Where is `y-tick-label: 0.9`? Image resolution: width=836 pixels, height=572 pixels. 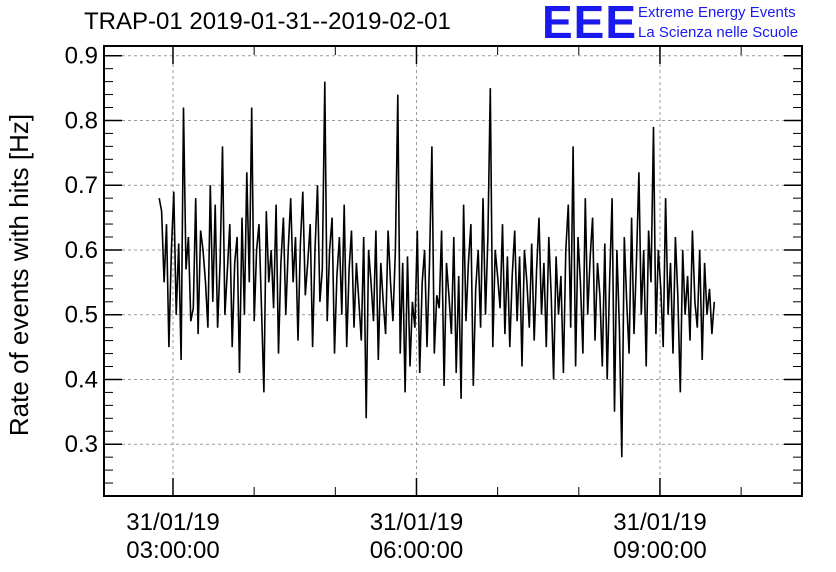
y-tick-label: 0.9 is located at coordinates (81, 56).